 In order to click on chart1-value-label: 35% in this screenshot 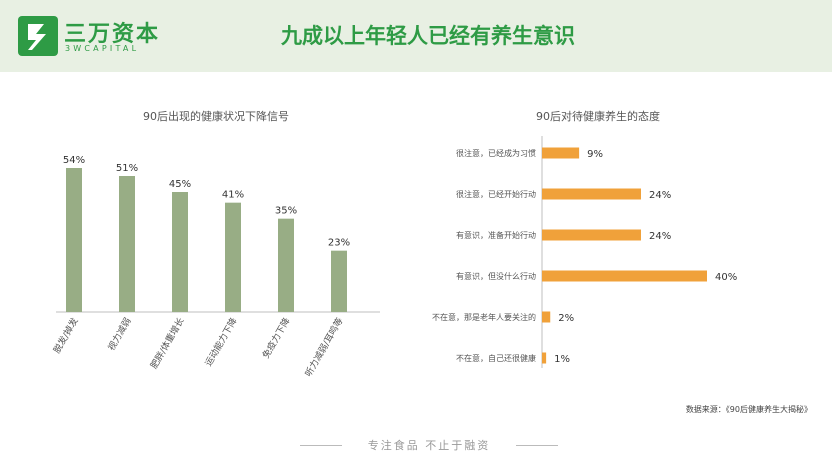, I will do `click(286, 211)`.